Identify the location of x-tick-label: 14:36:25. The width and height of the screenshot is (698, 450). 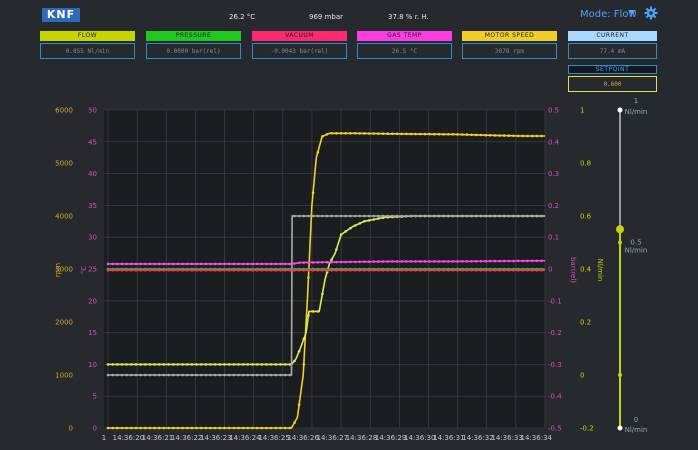
(273, 438).